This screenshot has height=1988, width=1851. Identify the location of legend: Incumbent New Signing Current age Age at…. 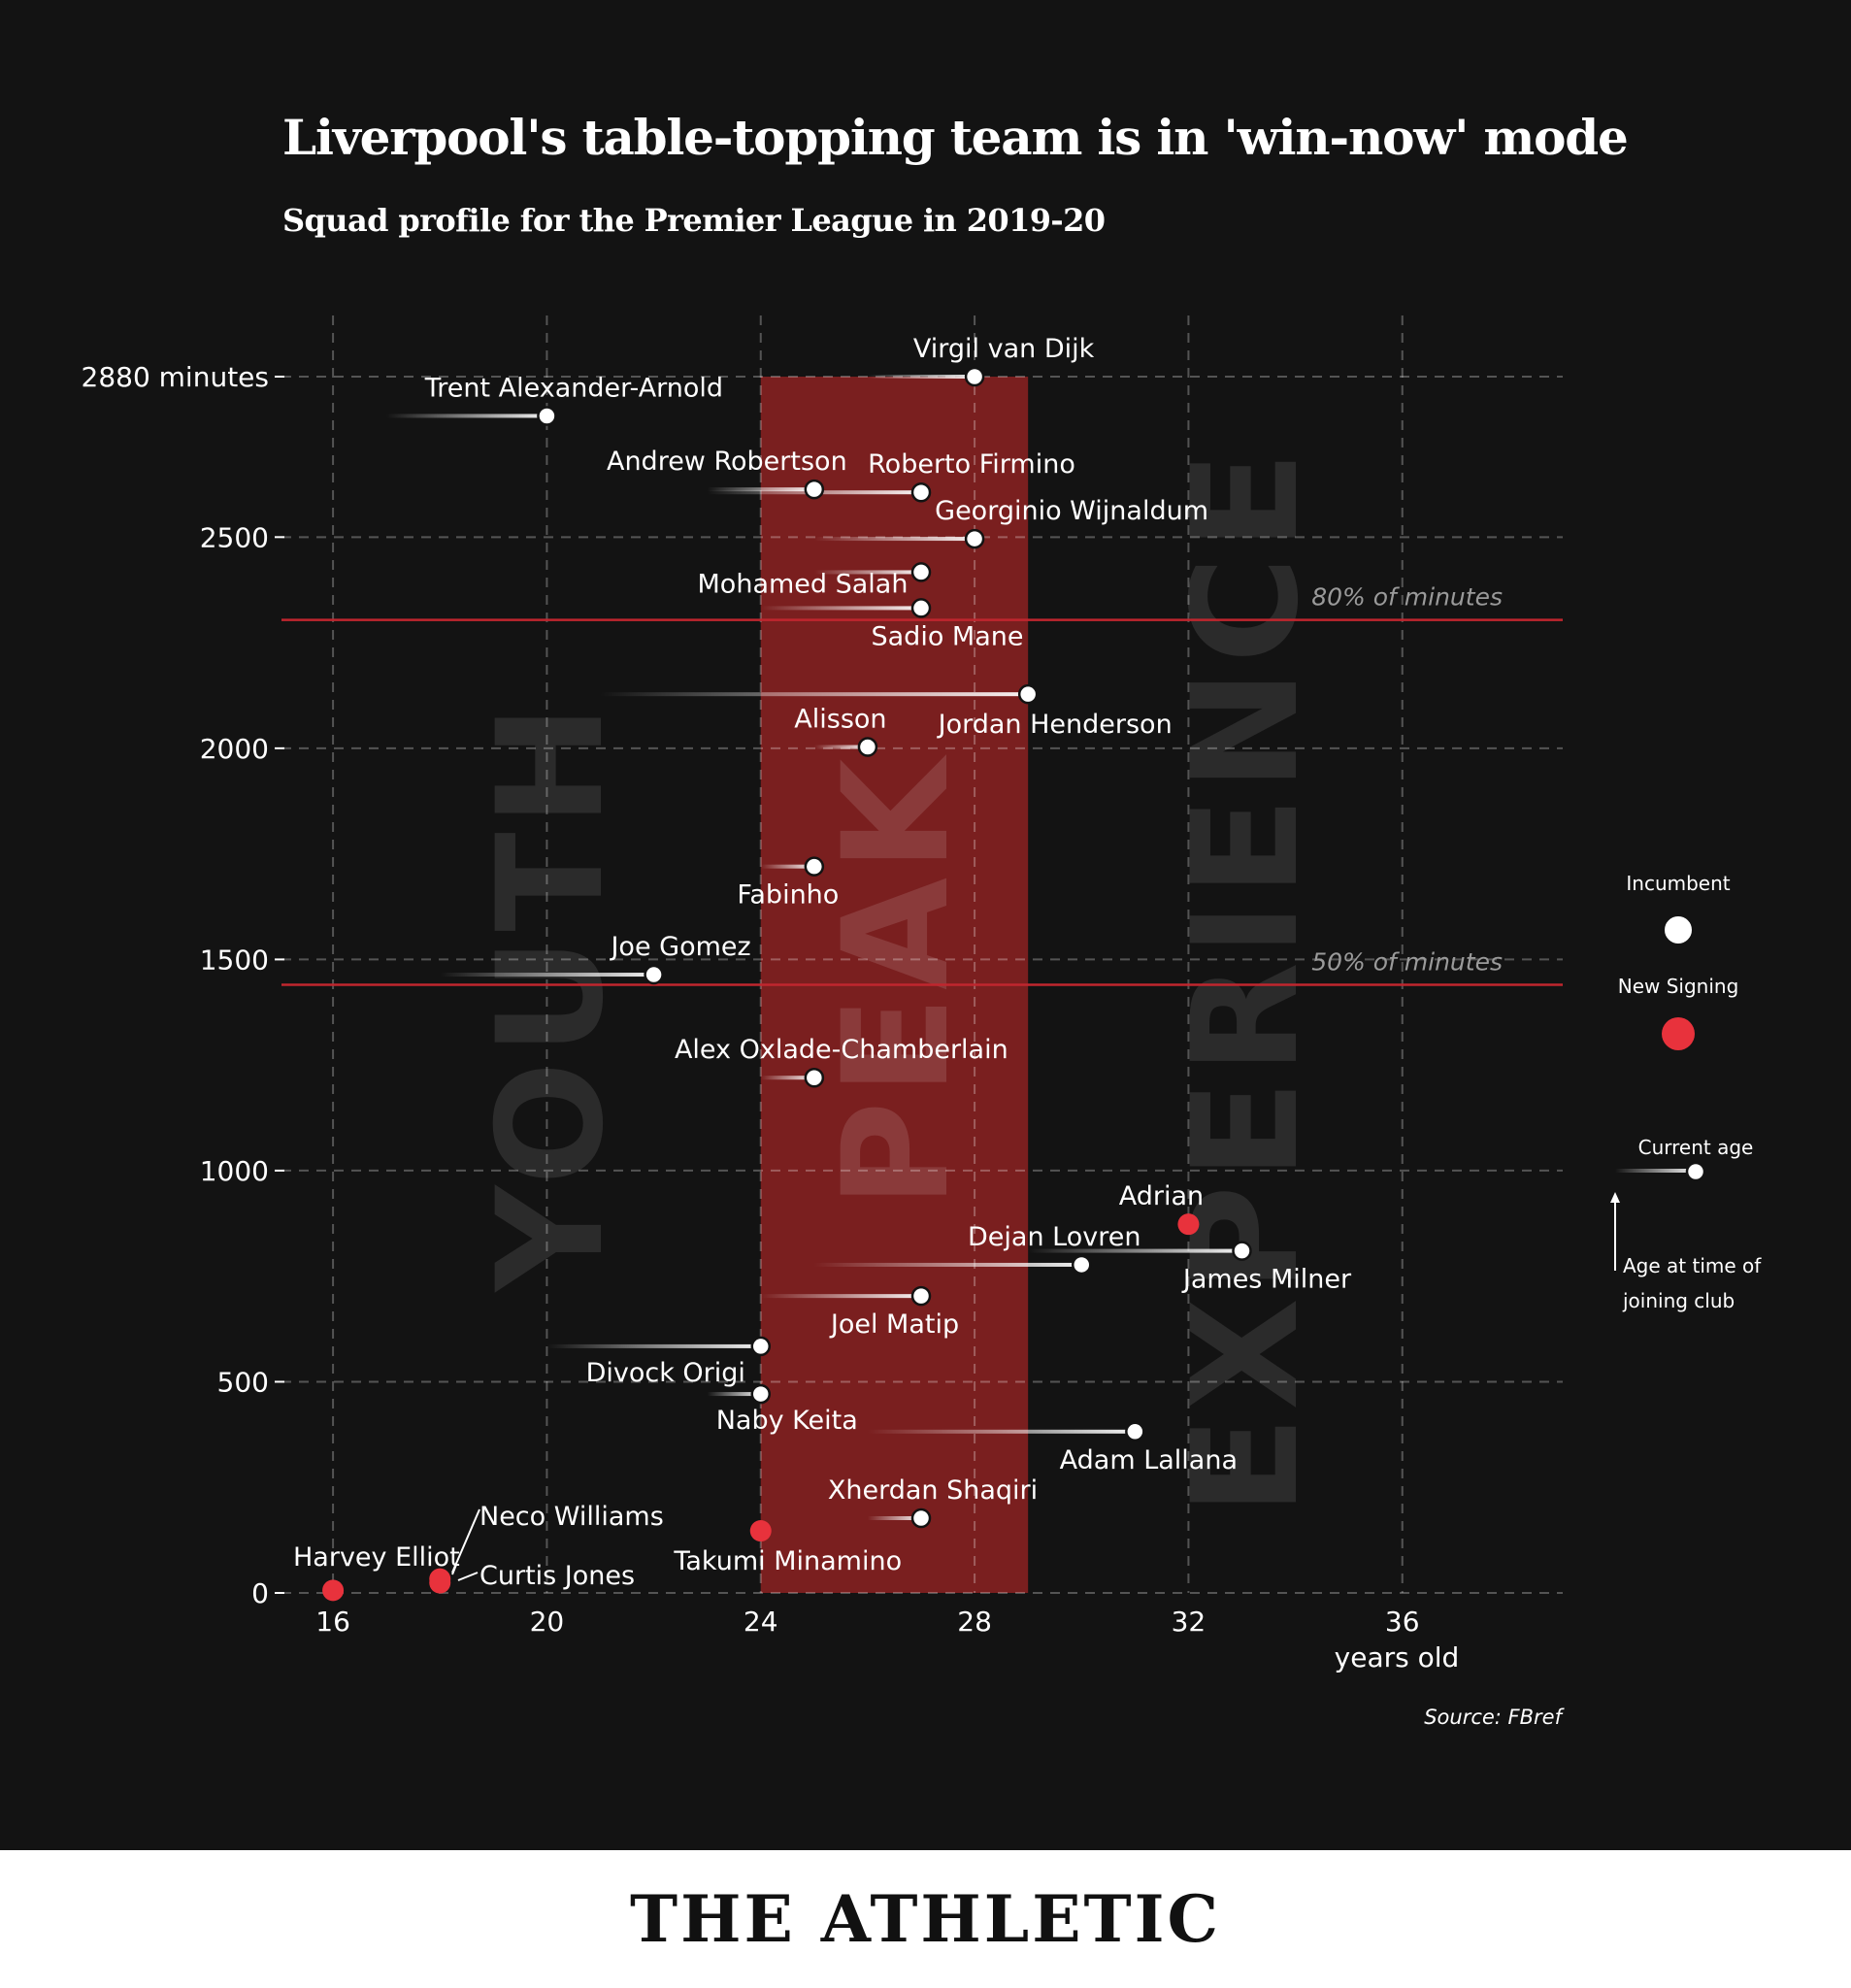
(1686, 1092).